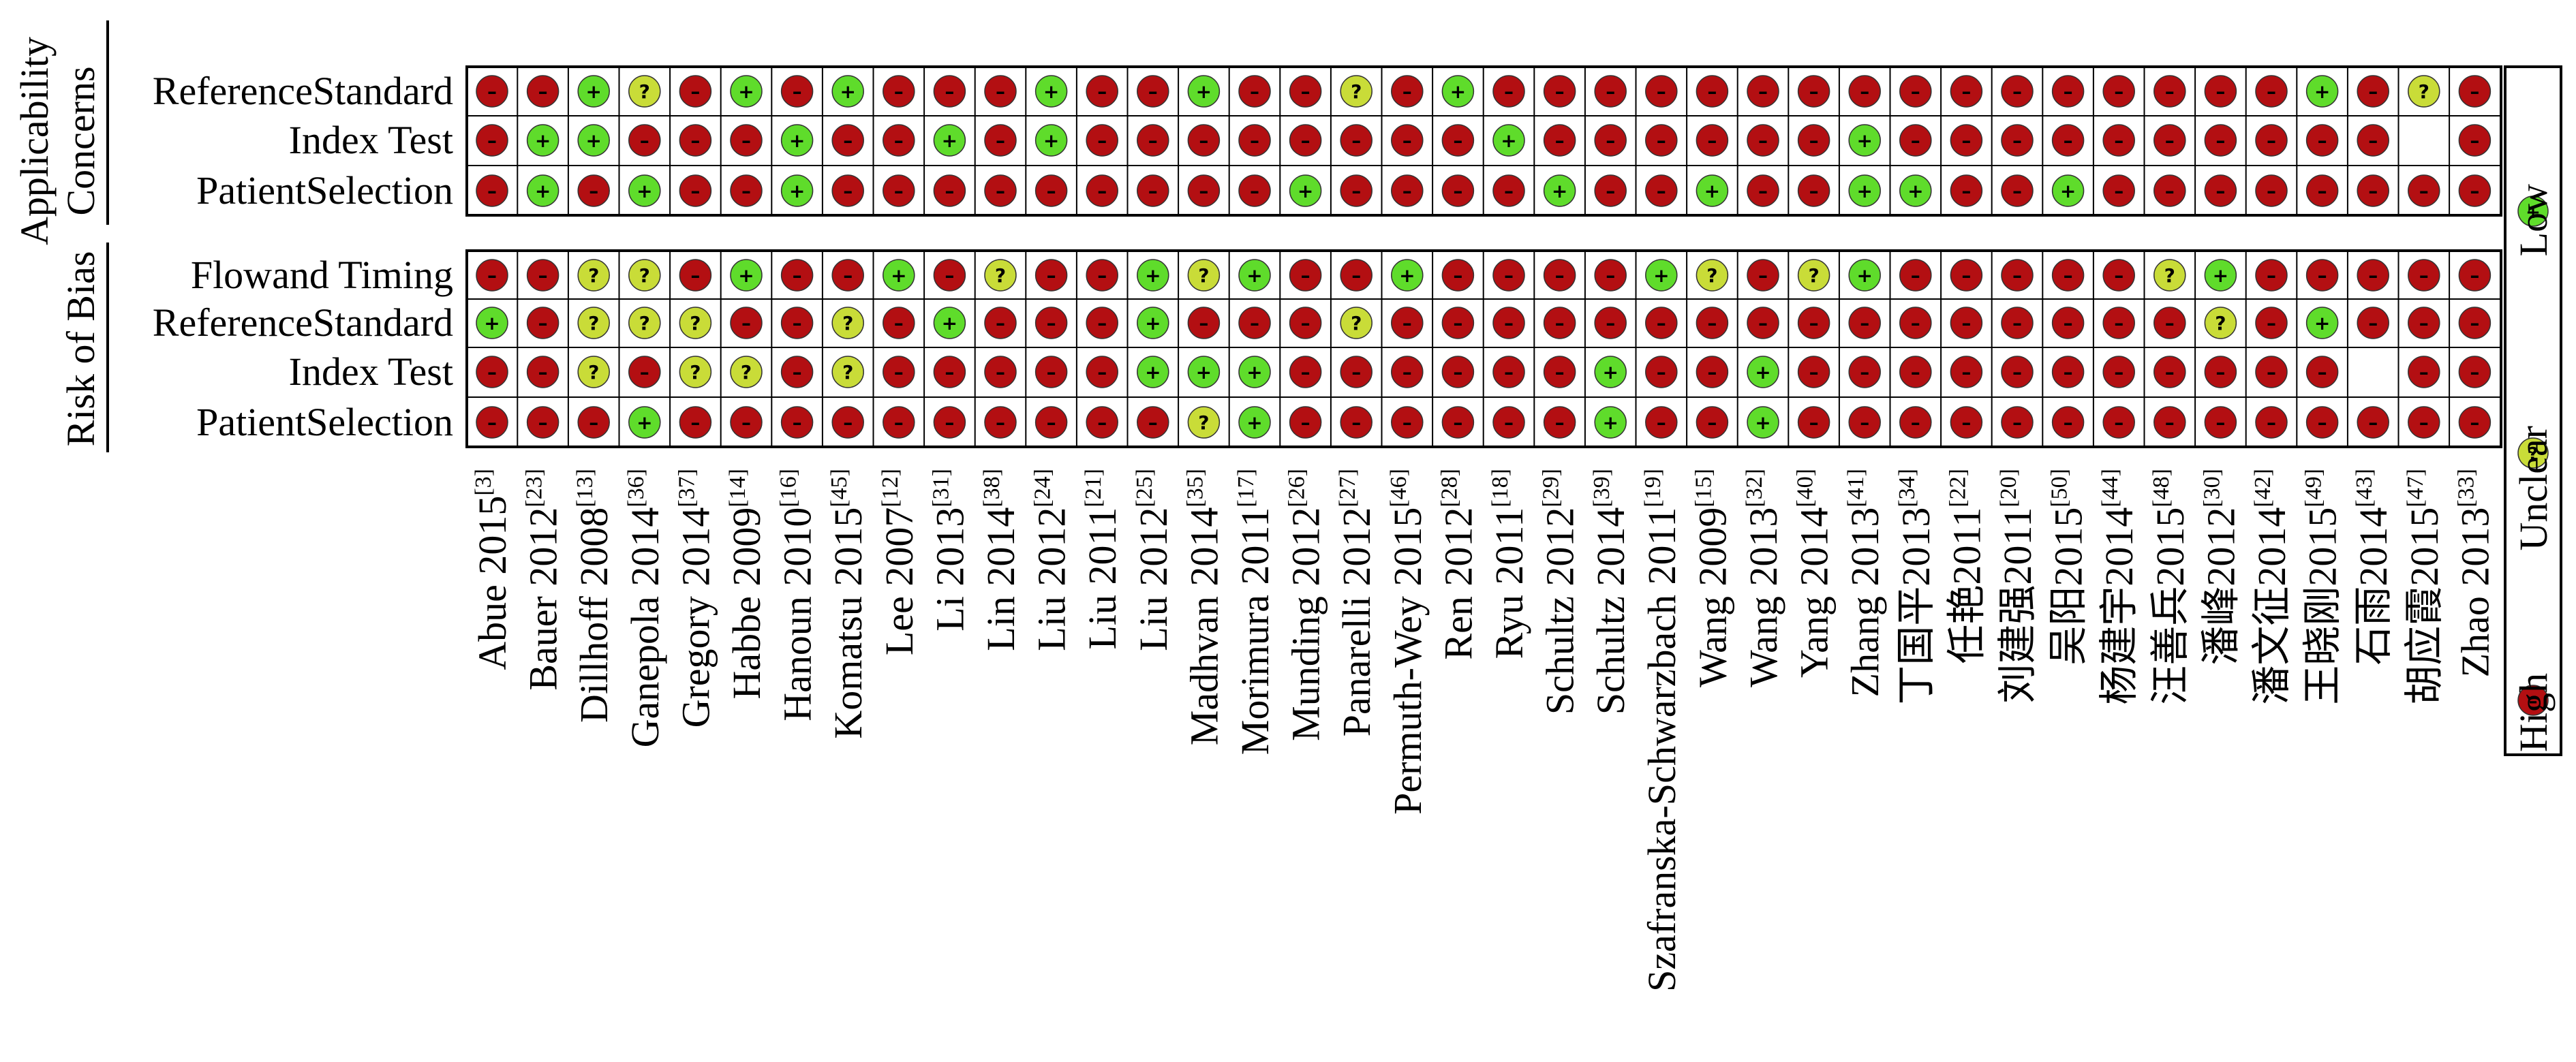 The width and height of the screenshot is (2576, 1062). What do you see at coordinates (1408, 642) in the screenshot?
I see `study-label: Permuth-Wey 2015[46]` at bounding box center [1408, 642].